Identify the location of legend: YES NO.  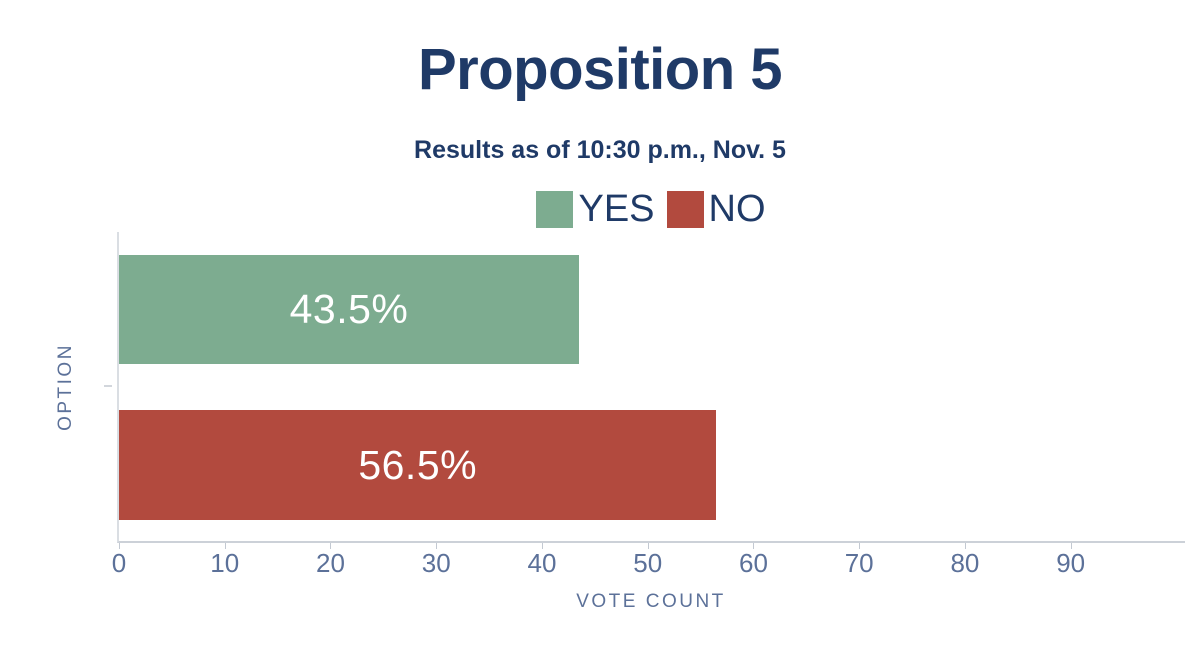
(651, 209).